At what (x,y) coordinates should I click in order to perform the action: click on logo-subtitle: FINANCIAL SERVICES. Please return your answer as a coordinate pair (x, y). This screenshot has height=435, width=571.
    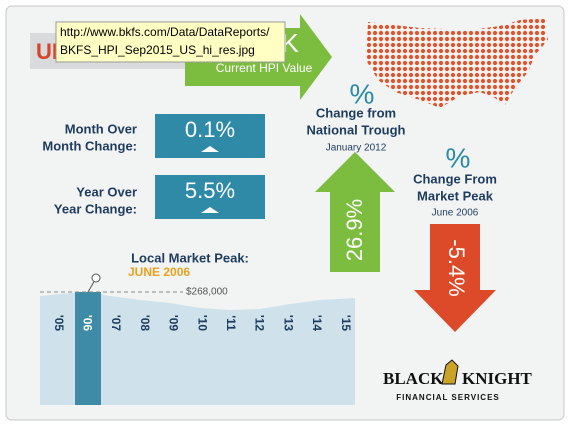
    Looking at the image, I should click on (448, 397).